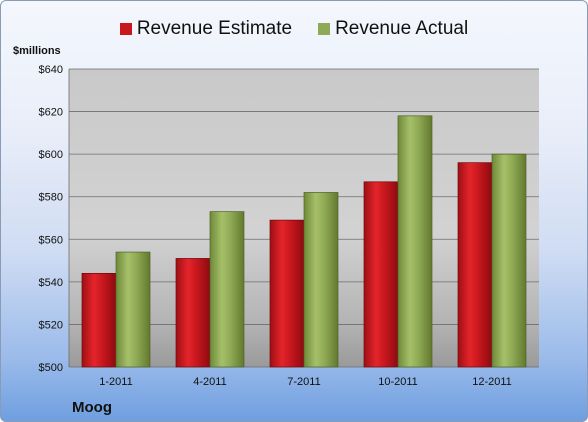 This screenshot has width=588, height=422. Describe the element at coordinates (398, 382) in the screenshot. I see `x-tick-label: 10-2011` at that location.